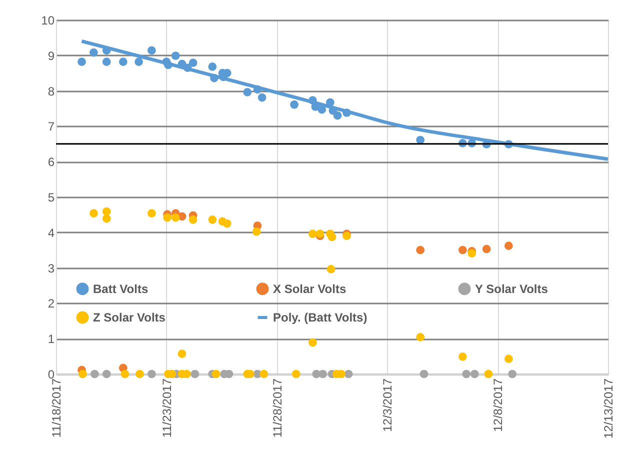 The width and height of the screenshot is (623, 470). Describe the element at coordinates (309, 289) in the screenshot. I see `legend-label: X Solar Volts` at that location.